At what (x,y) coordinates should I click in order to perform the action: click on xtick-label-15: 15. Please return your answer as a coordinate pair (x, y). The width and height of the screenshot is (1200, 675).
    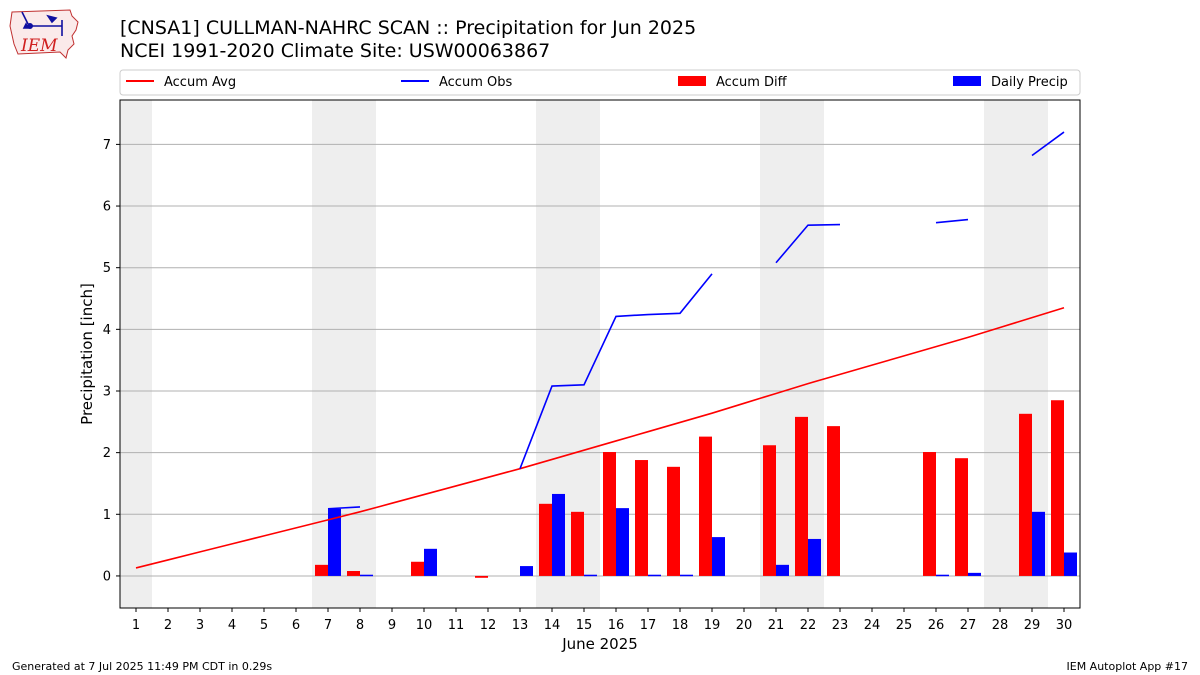
    Looking at the image, I should click on (584, 625).